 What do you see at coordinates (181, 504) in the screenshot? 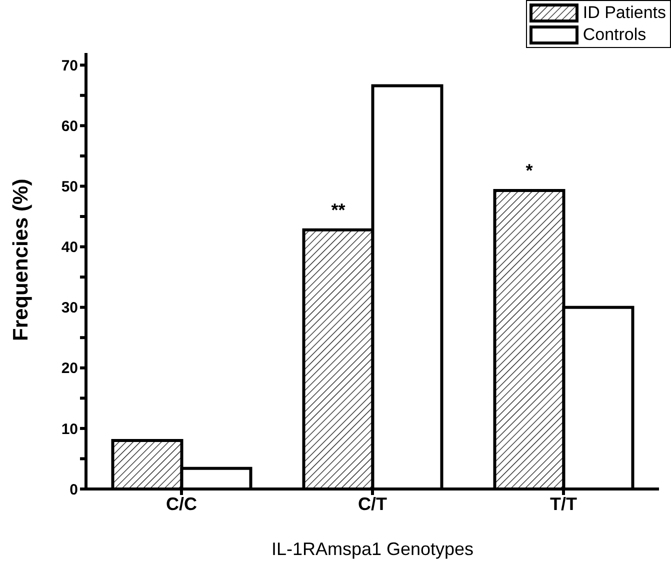
I see `x-tick-label: C/C` at bounding box center [181, 504].